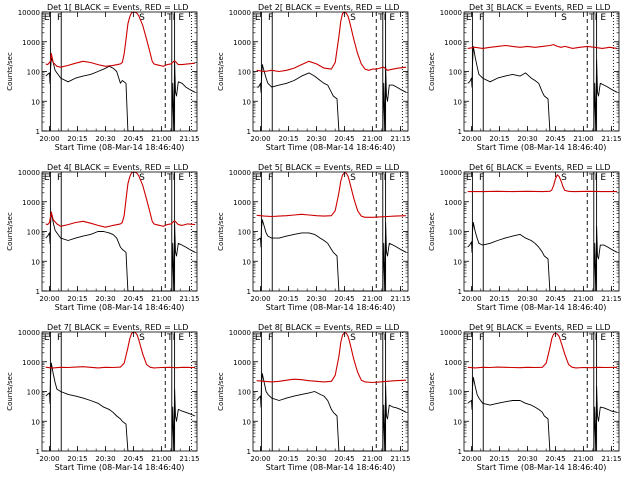  Describe the element at coordinates (539, 327) in the screenshot. I see `panel-title: Det 9[ BLACK = Events, RED = LLD` at that location.